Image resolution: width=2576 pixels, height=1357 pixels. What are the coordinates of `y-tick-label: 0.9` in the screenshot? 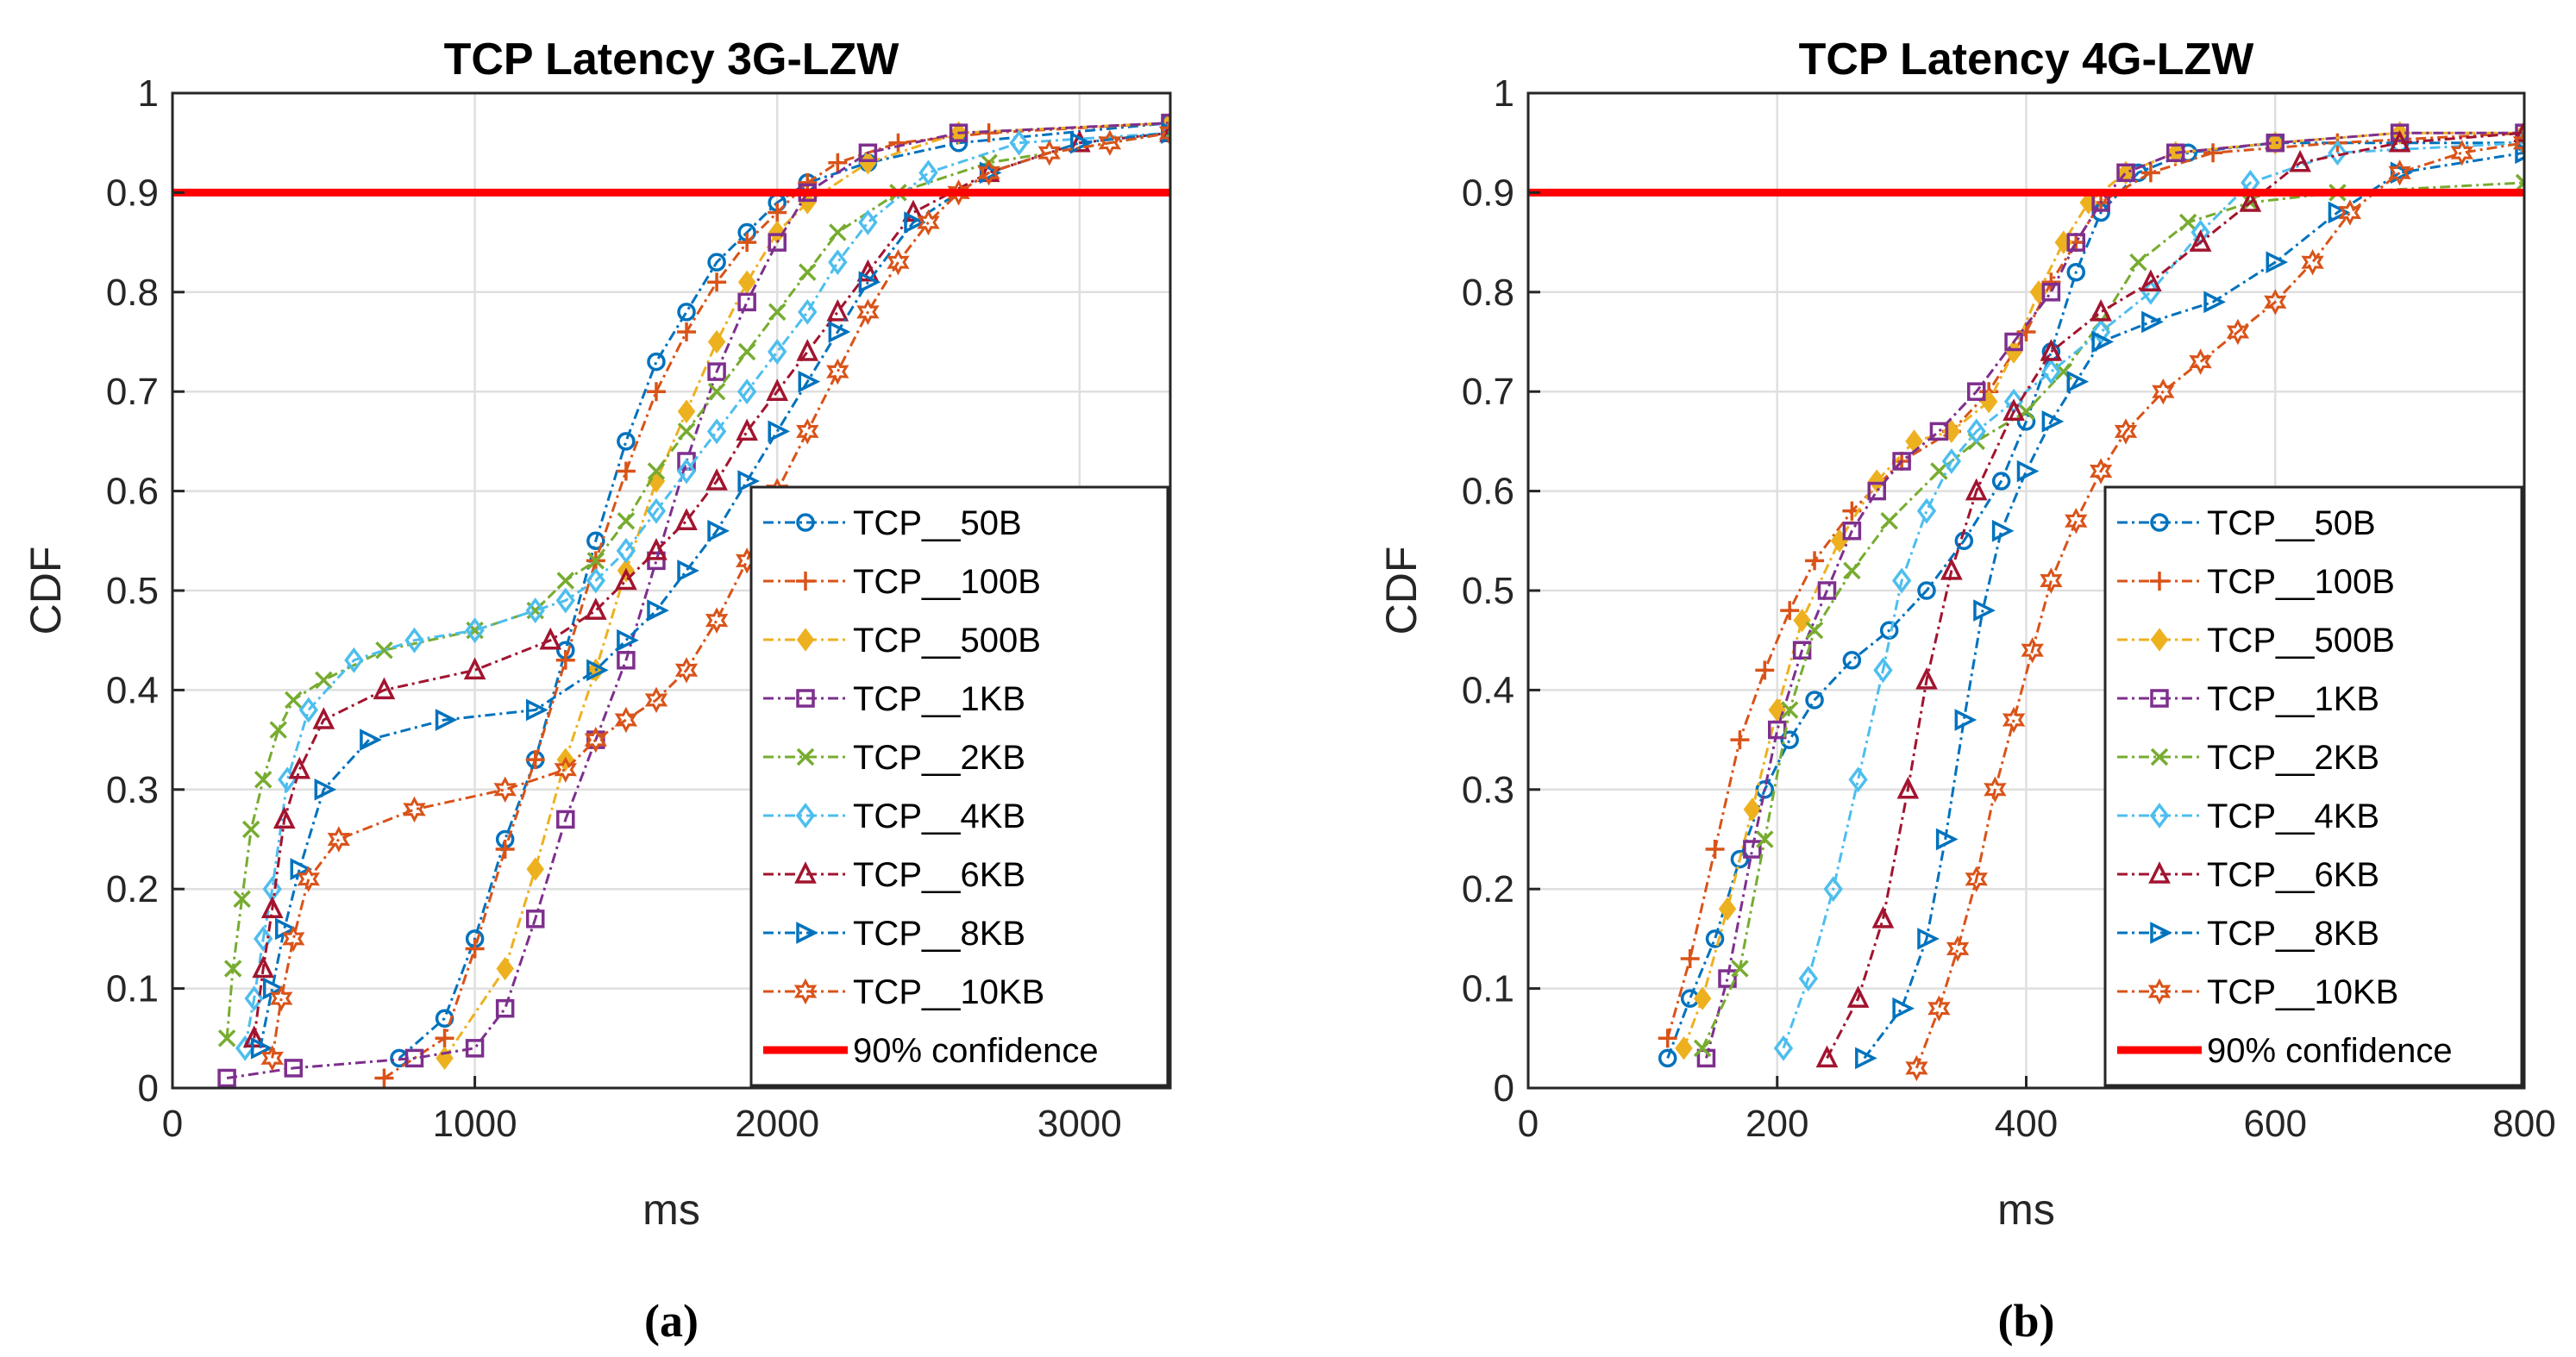 It's located at (1488, 193).